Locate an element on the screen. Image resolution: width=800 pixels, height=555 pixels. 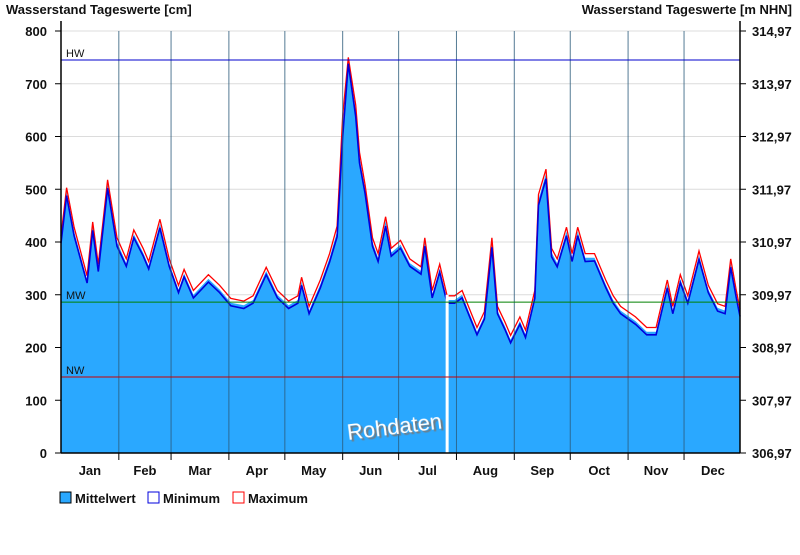
month-label: Aug is located at coordinates (485, 470).